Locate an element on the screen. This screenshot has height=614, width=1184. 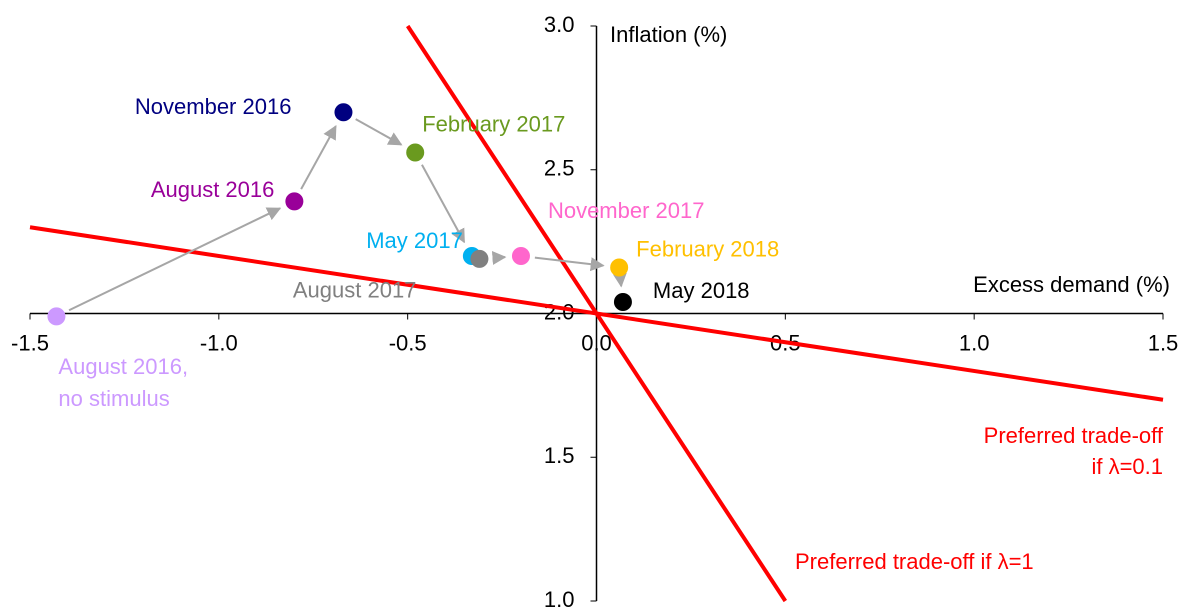
x-axis-label: Excess demand (%) is located at coordinates (1071, 284).